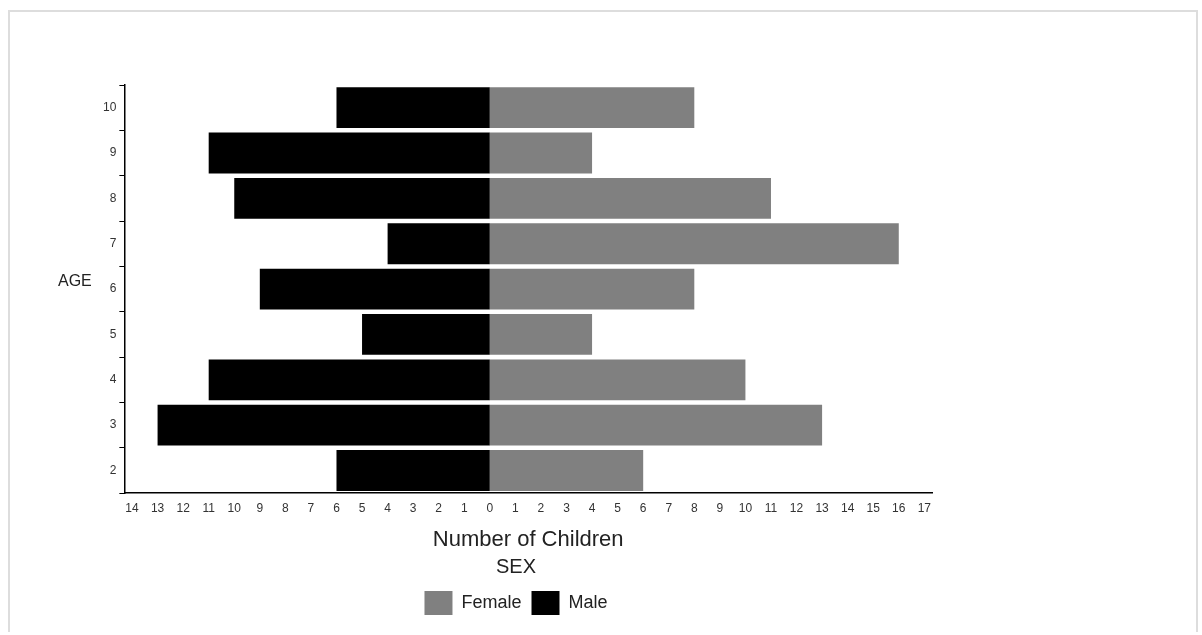  I want to click on y-tick-label: 5, so click(113, 333).